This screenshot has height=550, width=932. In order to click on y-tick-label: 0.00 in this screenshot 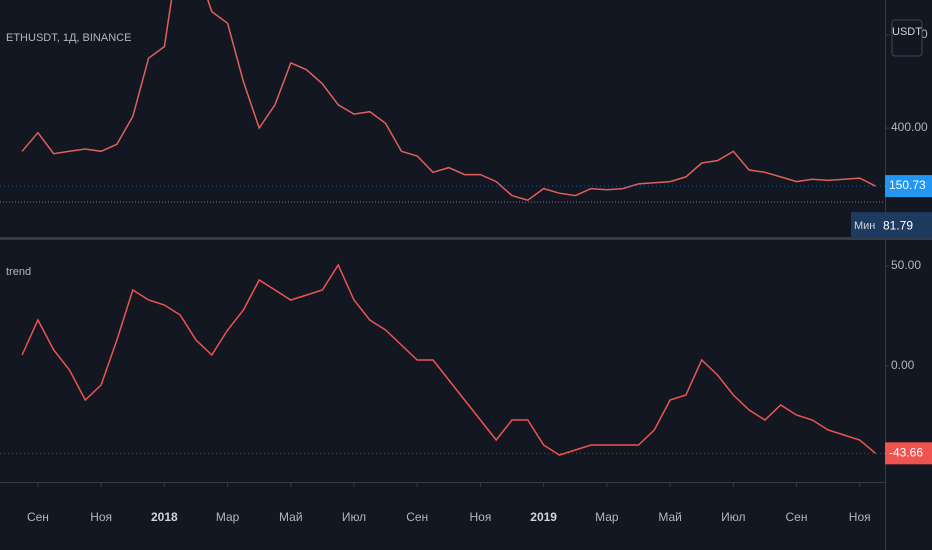, I will do `click(903, 365)`.